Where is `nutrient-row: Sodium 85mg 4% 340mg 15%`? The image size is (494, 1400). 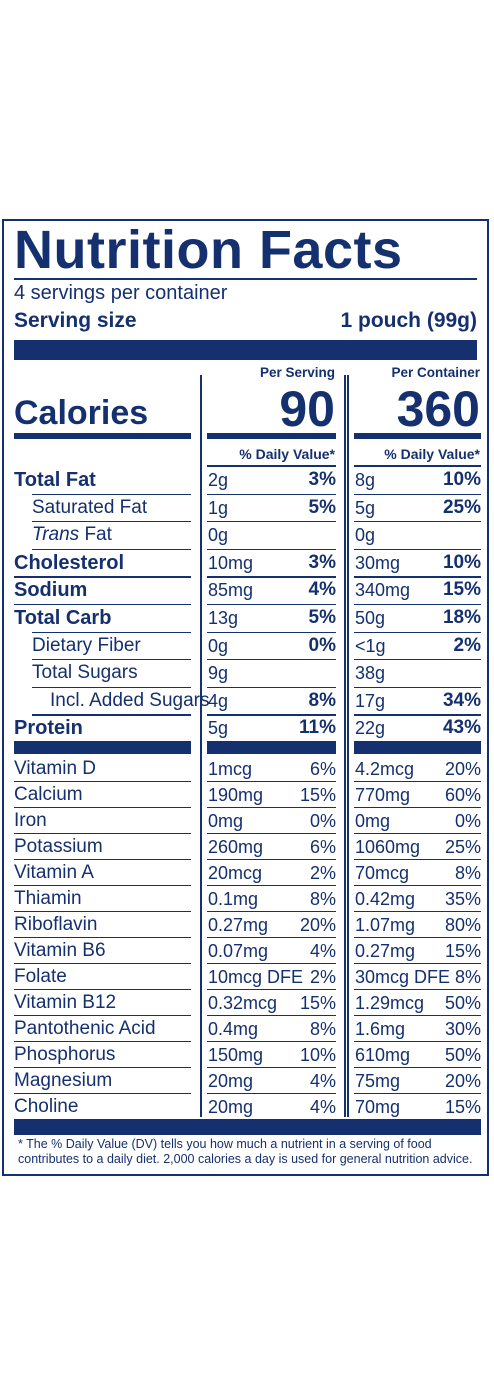
nutrient-row: Sodium 85mg 4% 340mg 15% is located at coordinates (245, 590).